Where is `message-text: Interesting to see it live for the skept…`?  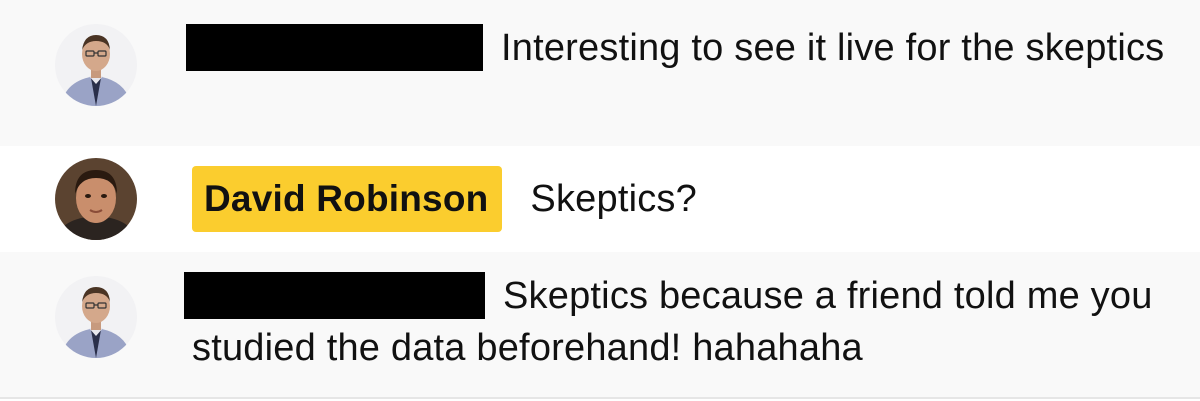
message-text: Interesting to see it live for the skept… is located at coordinates (833, 48).